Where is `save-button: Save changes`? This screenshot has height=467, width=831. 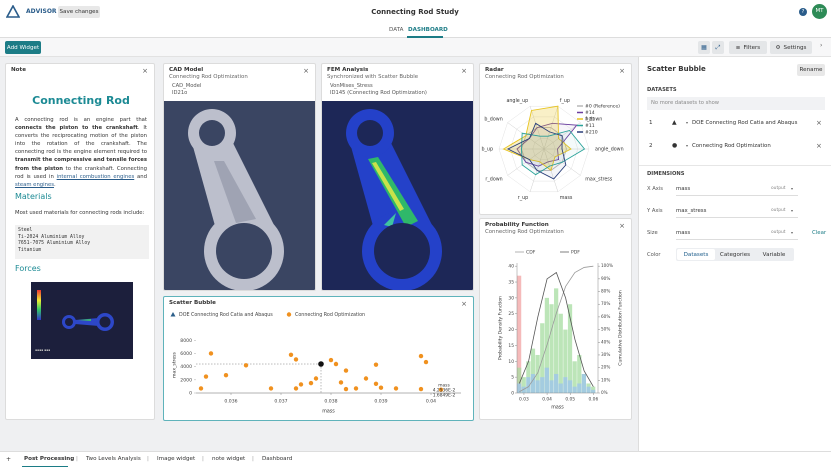 save-button: Save changes is located at coordinates (79, 12).